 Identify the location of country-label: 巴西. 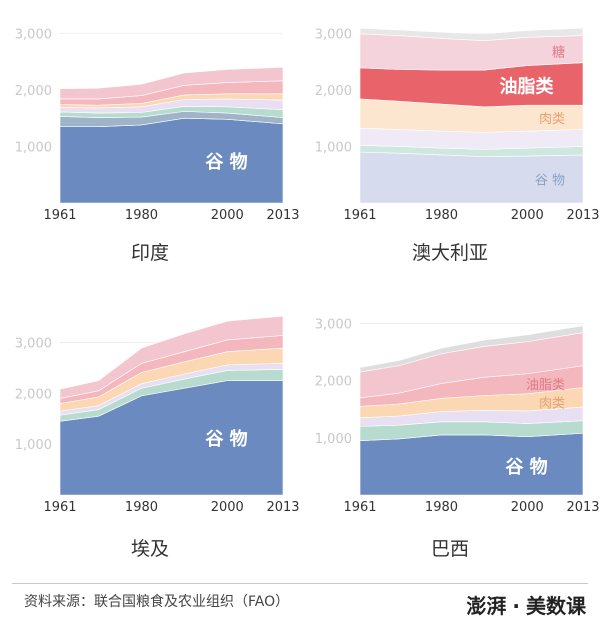
(449, 549).